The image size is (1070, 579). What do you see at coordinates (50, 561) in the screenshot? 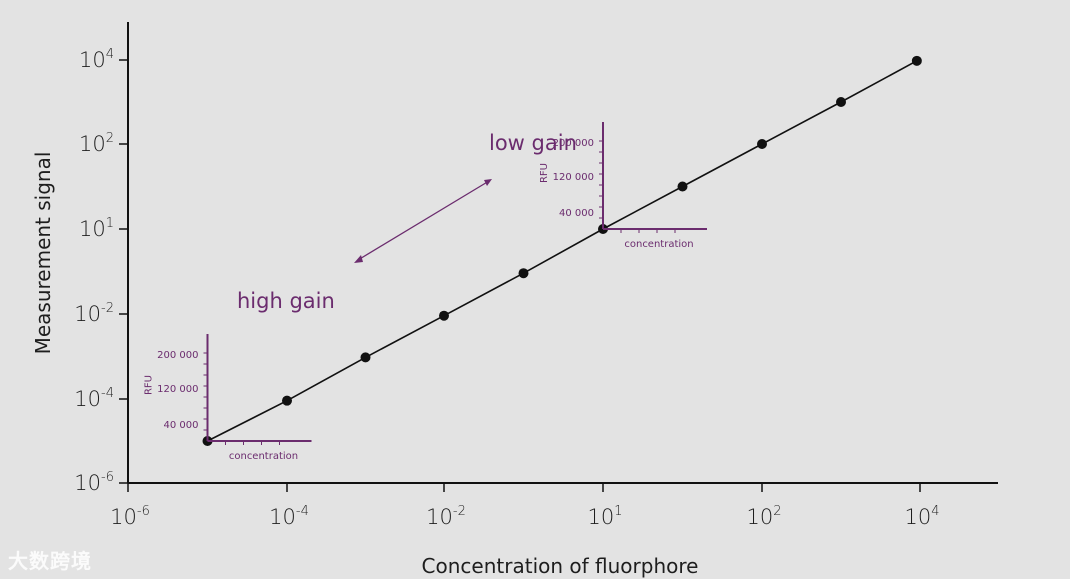
I see `watermark: 大数跨境` at bounding box center [50, 561].